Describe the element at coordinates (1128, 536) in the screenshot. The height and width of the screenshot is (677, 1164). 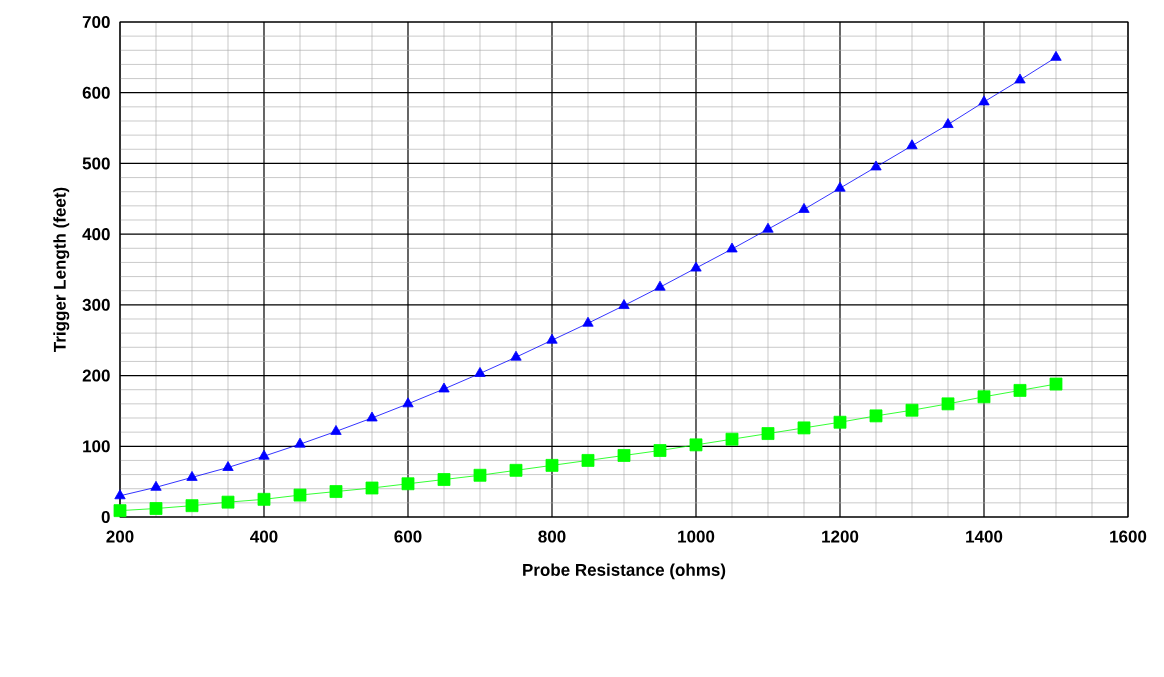
I see `x-tick-label: 1600` at that location.